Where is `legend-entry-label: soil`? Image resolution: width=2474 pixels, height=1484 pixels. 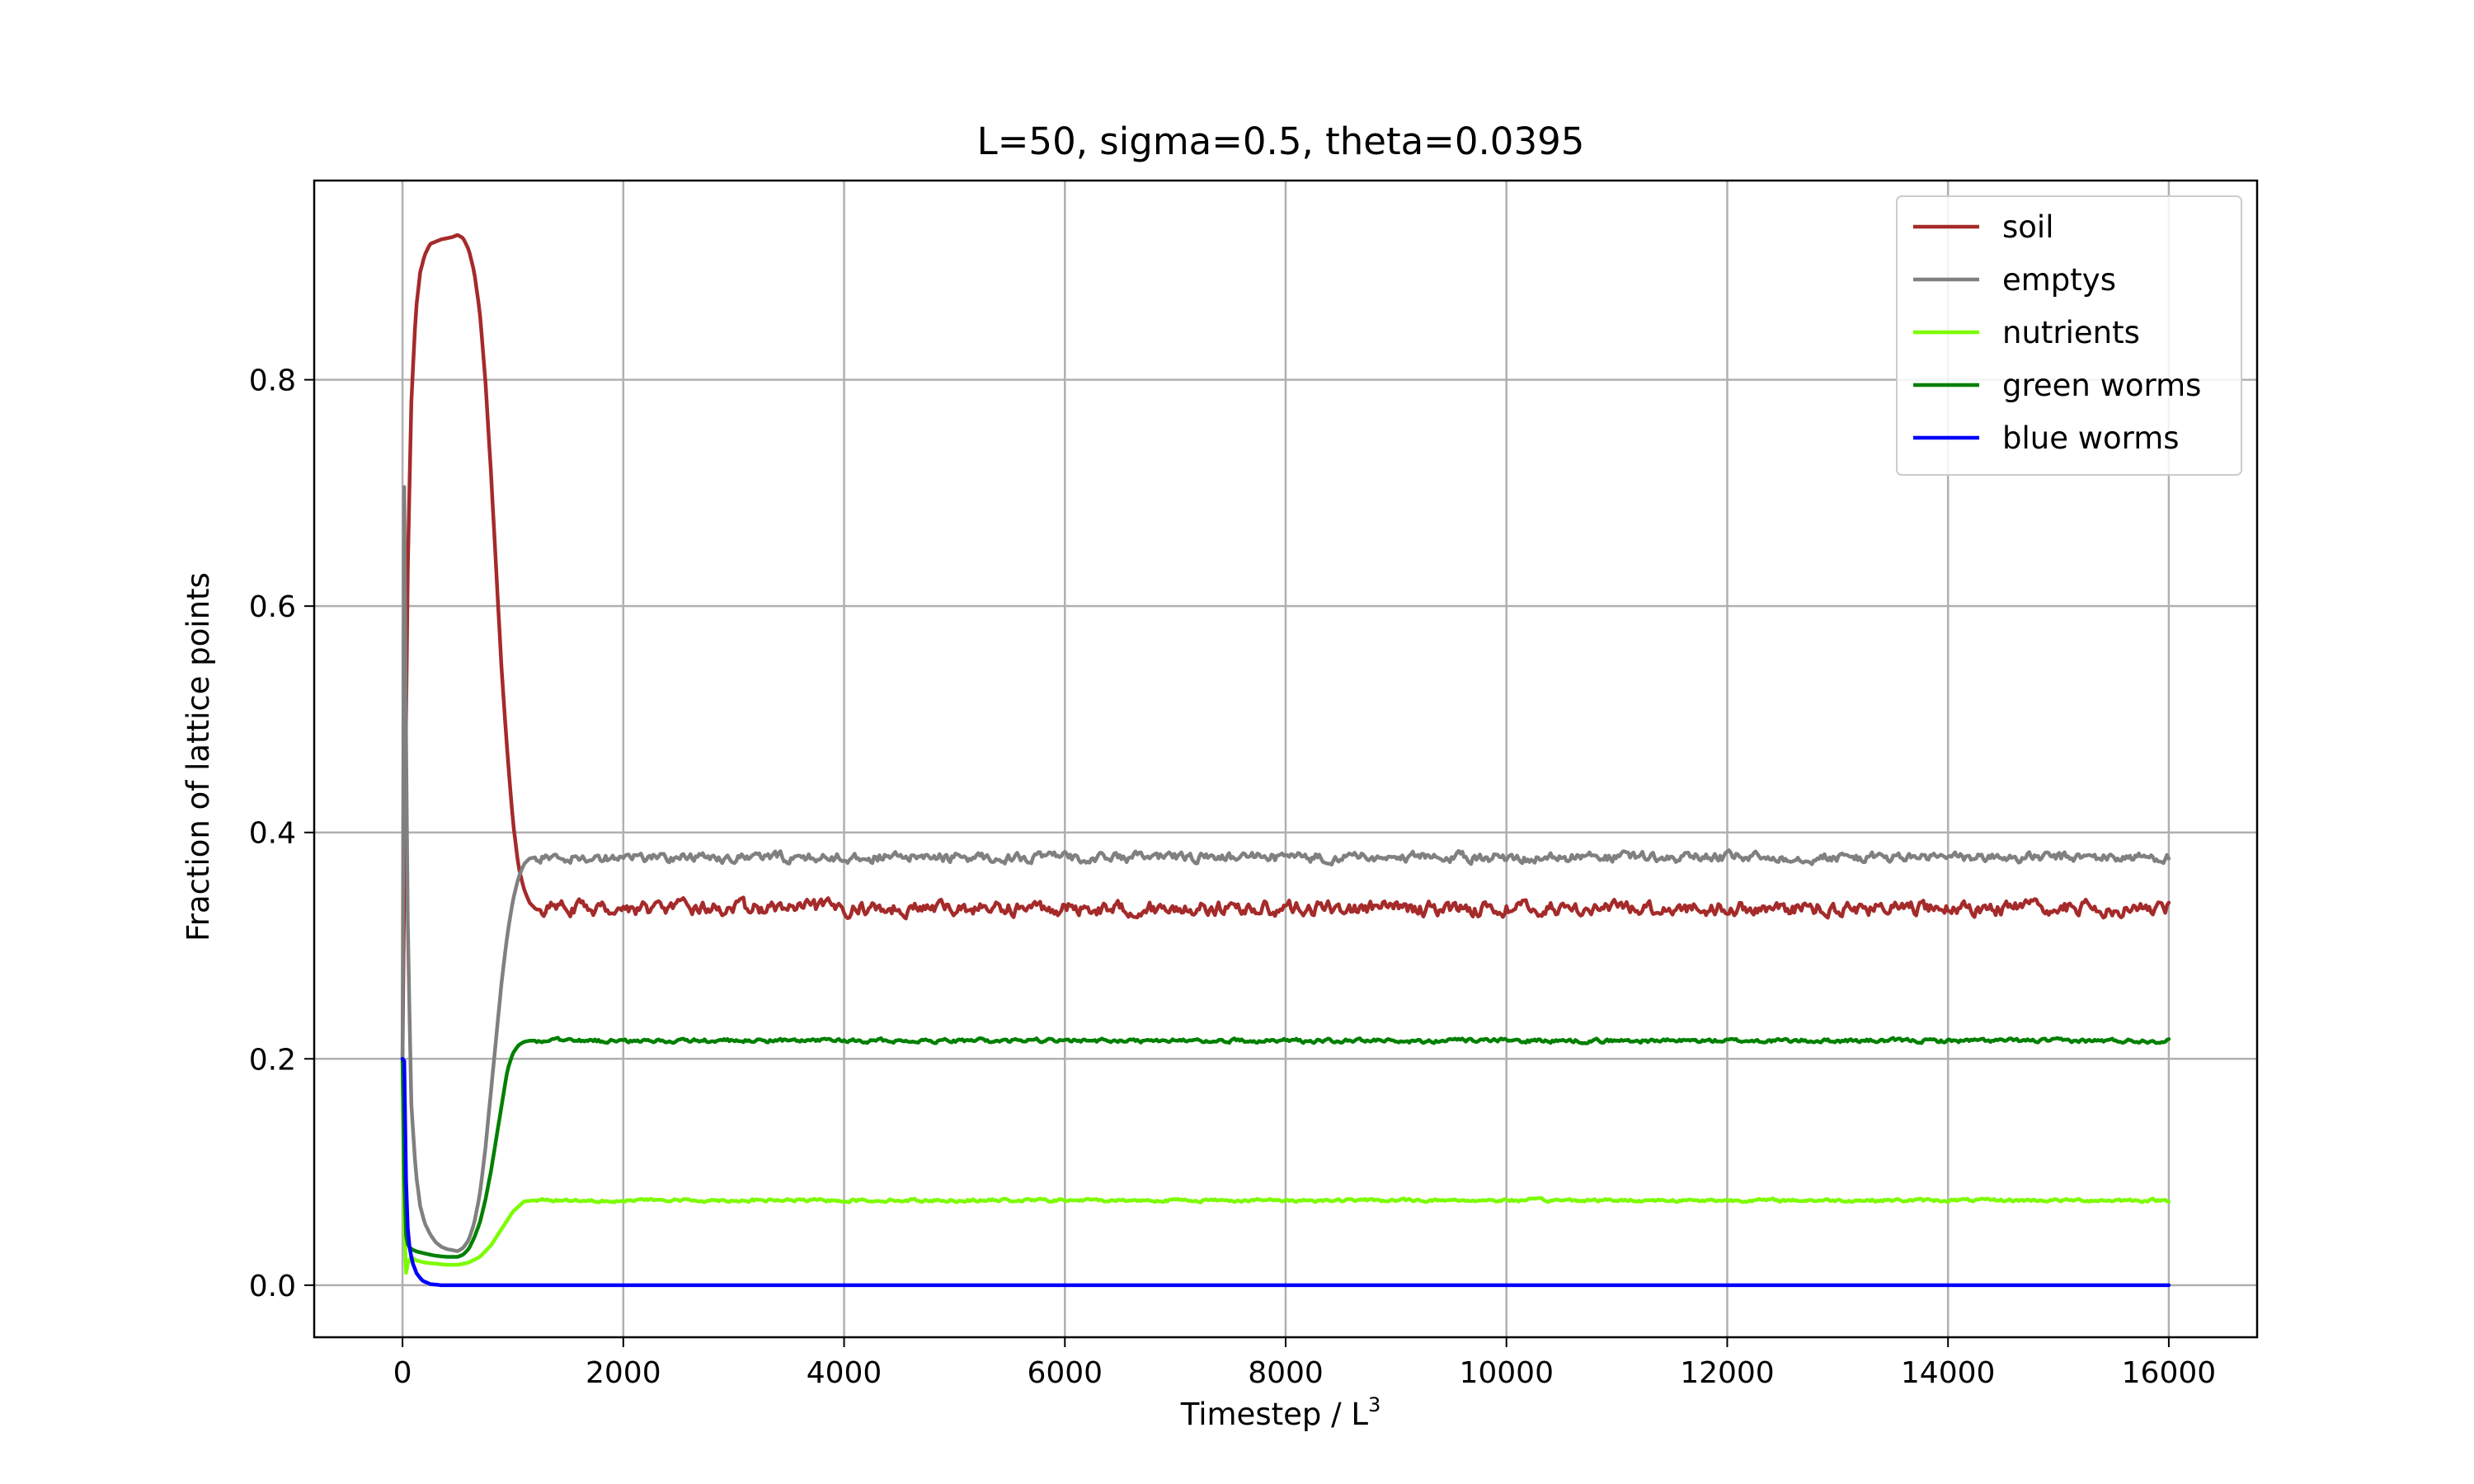
legend-entry-label: soil is located at coordinates (2027, 227).